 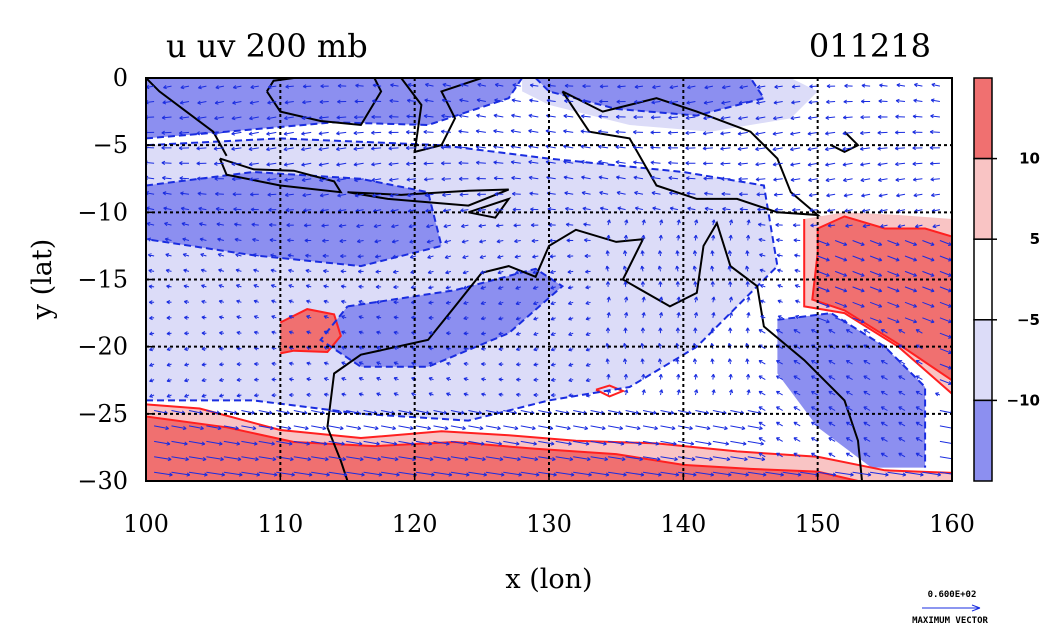 I want to click on x-tick-label-130: 130, so click(x=549, y=524).